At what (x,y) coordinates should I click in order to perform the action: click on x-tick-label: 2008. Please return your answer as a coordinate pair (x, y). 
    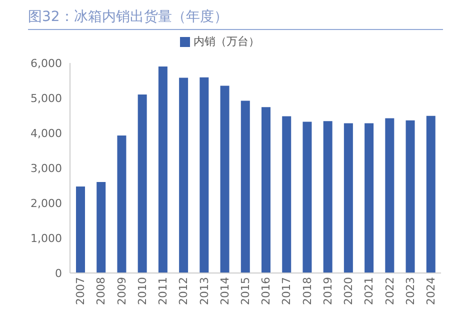
    Looking at the image, I should click on (101, 291).